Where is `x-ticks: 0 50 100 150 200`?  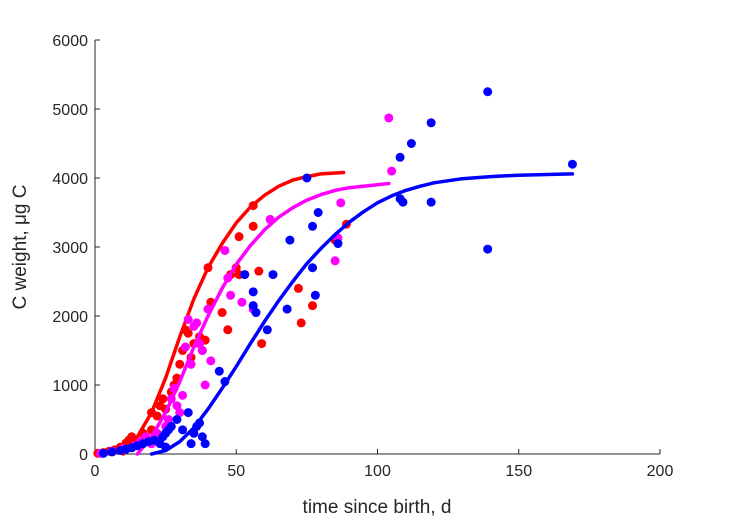
x-ticks: 0 50 100 150 200 is located at coordinates (382, 464).